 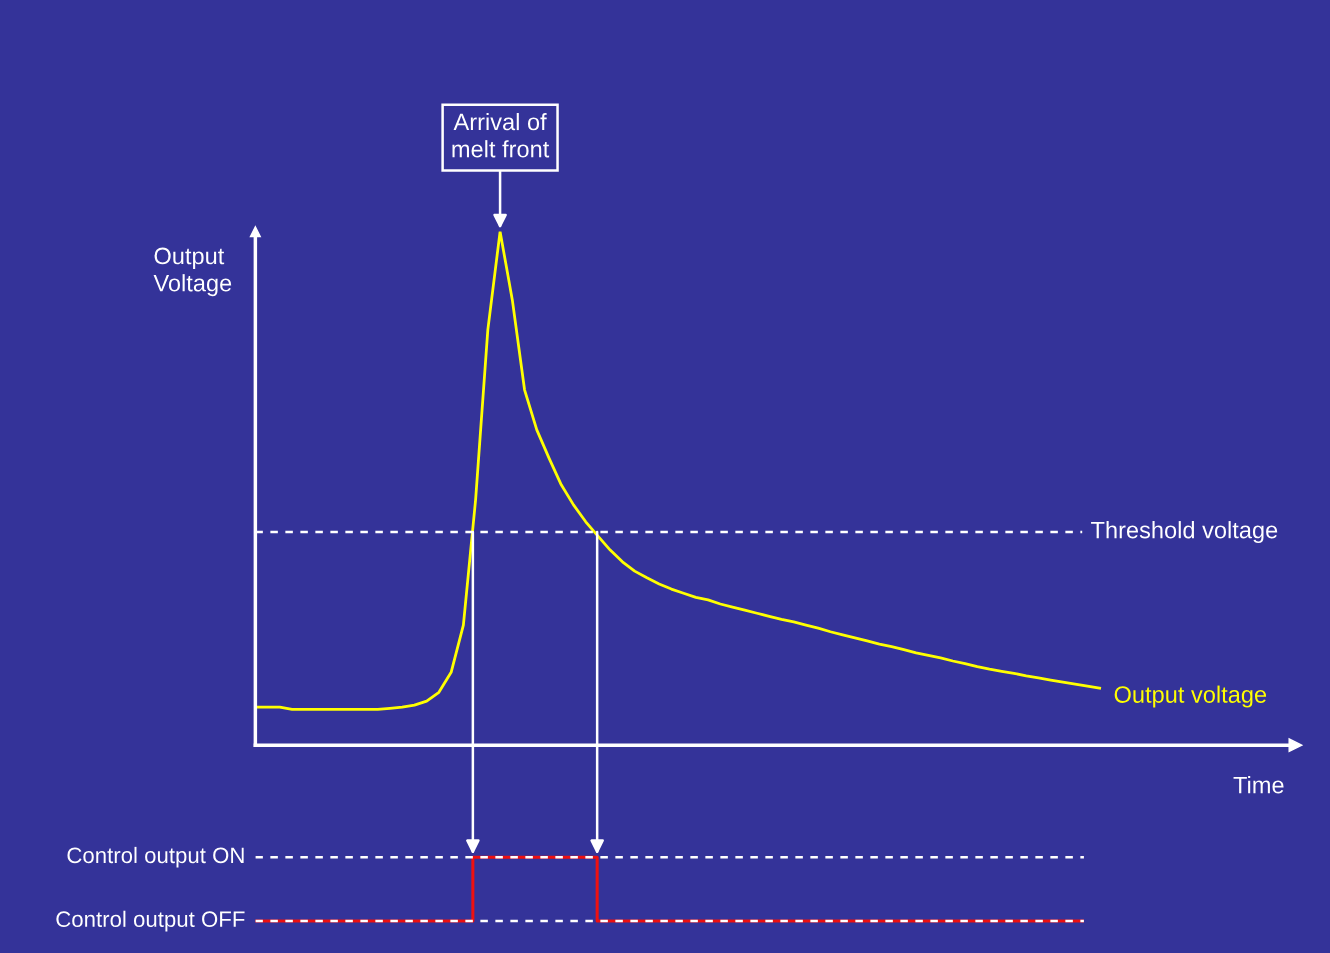 What do you see at coordinates (192, 272) in the screenshot?
I see `y-axis-title: Output Voltage` at bounding box center [192, 272].